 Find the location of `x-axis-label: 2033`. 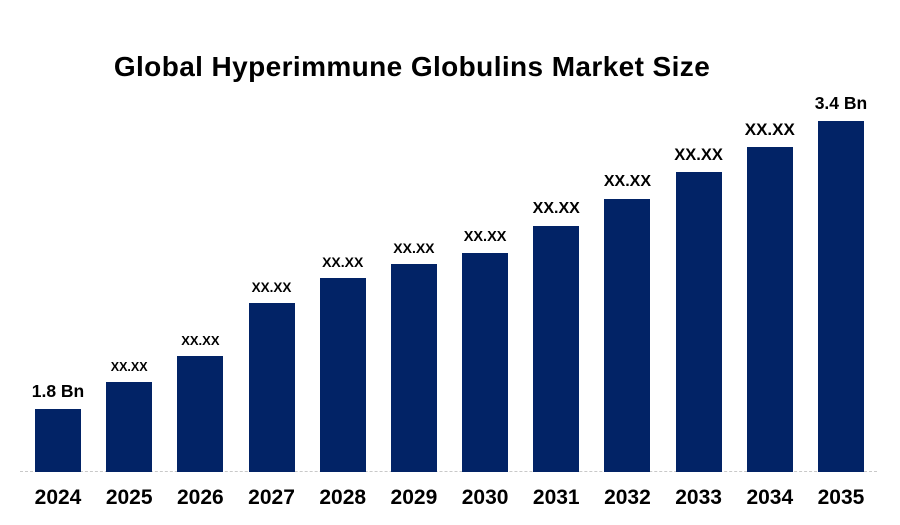

x-axis-label: 2033 is located at coordinates (698, 497).